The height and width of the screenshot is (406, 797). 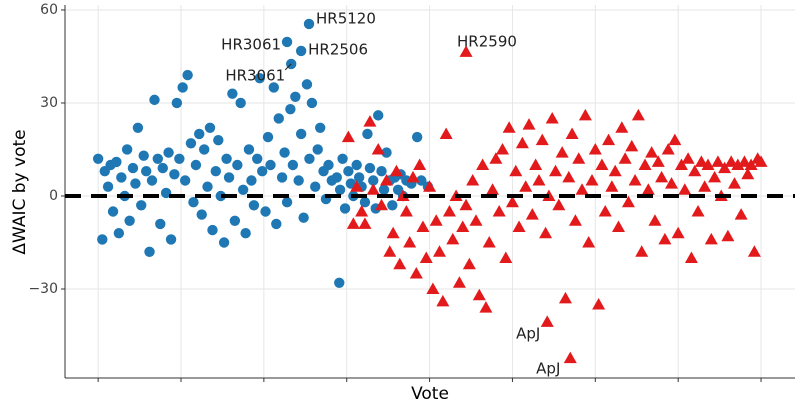 What do you see at coordinates (487, 41) in the screenshot?
I see `point-label: HR2590` at bounding box center [487, 41].